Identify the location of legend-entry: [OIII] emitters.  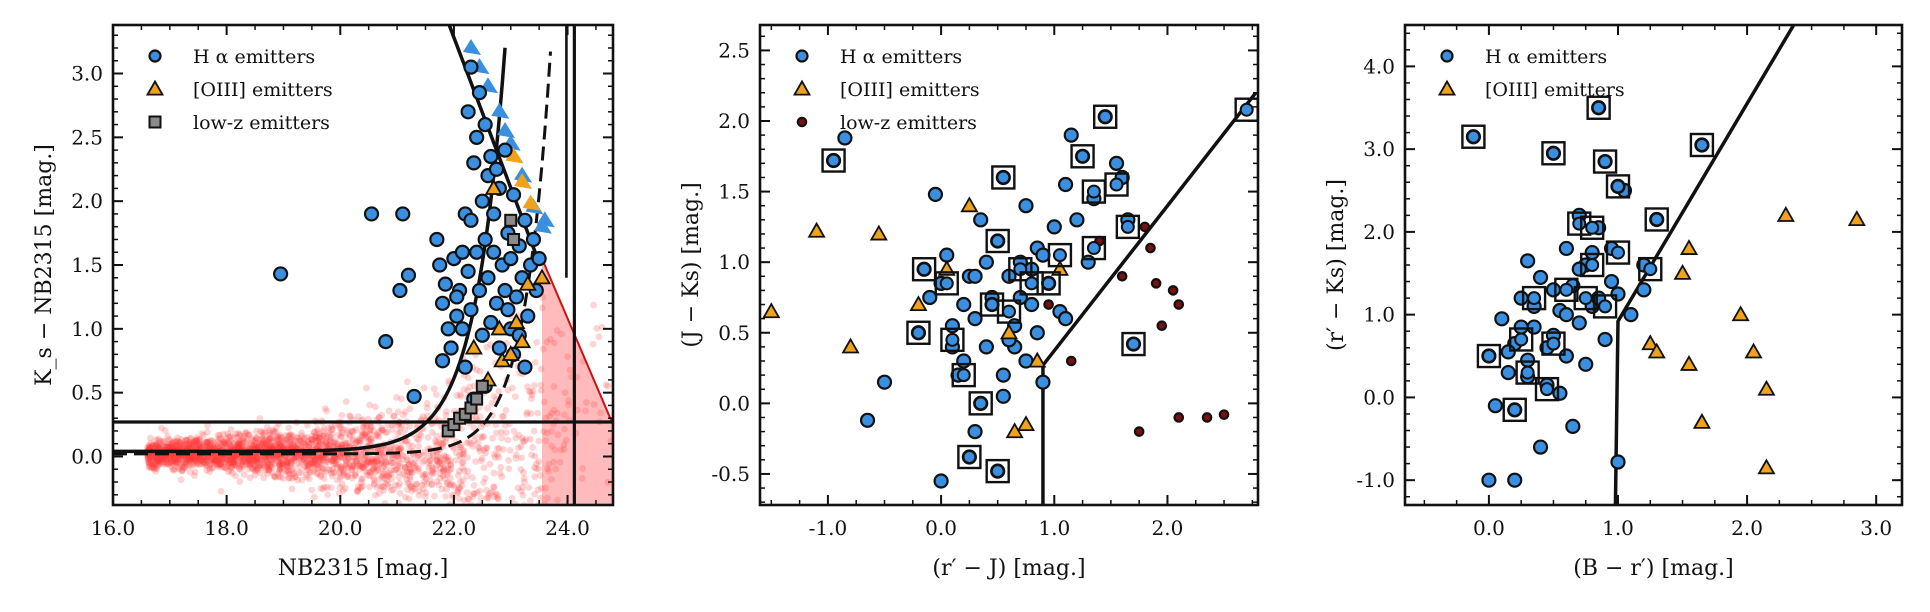
(263, 90).